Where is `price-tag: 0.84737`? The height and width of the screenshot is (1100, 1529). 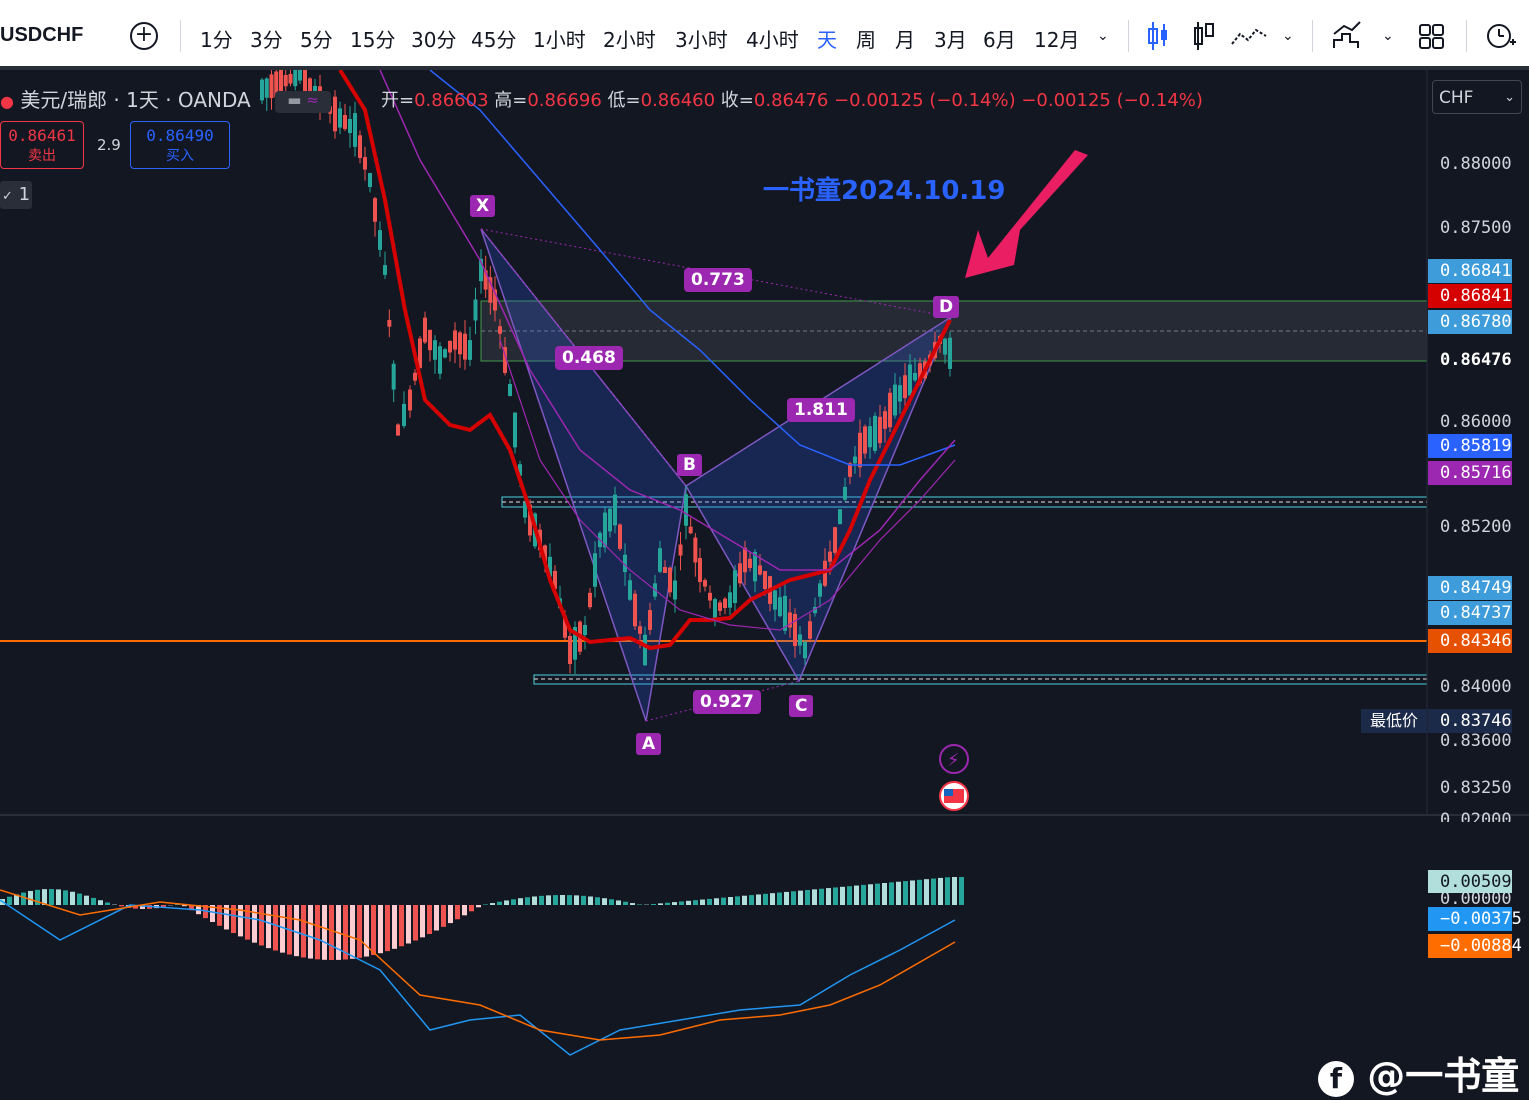 price-tag: 0.84737 is located at coordinates (1470, 613).